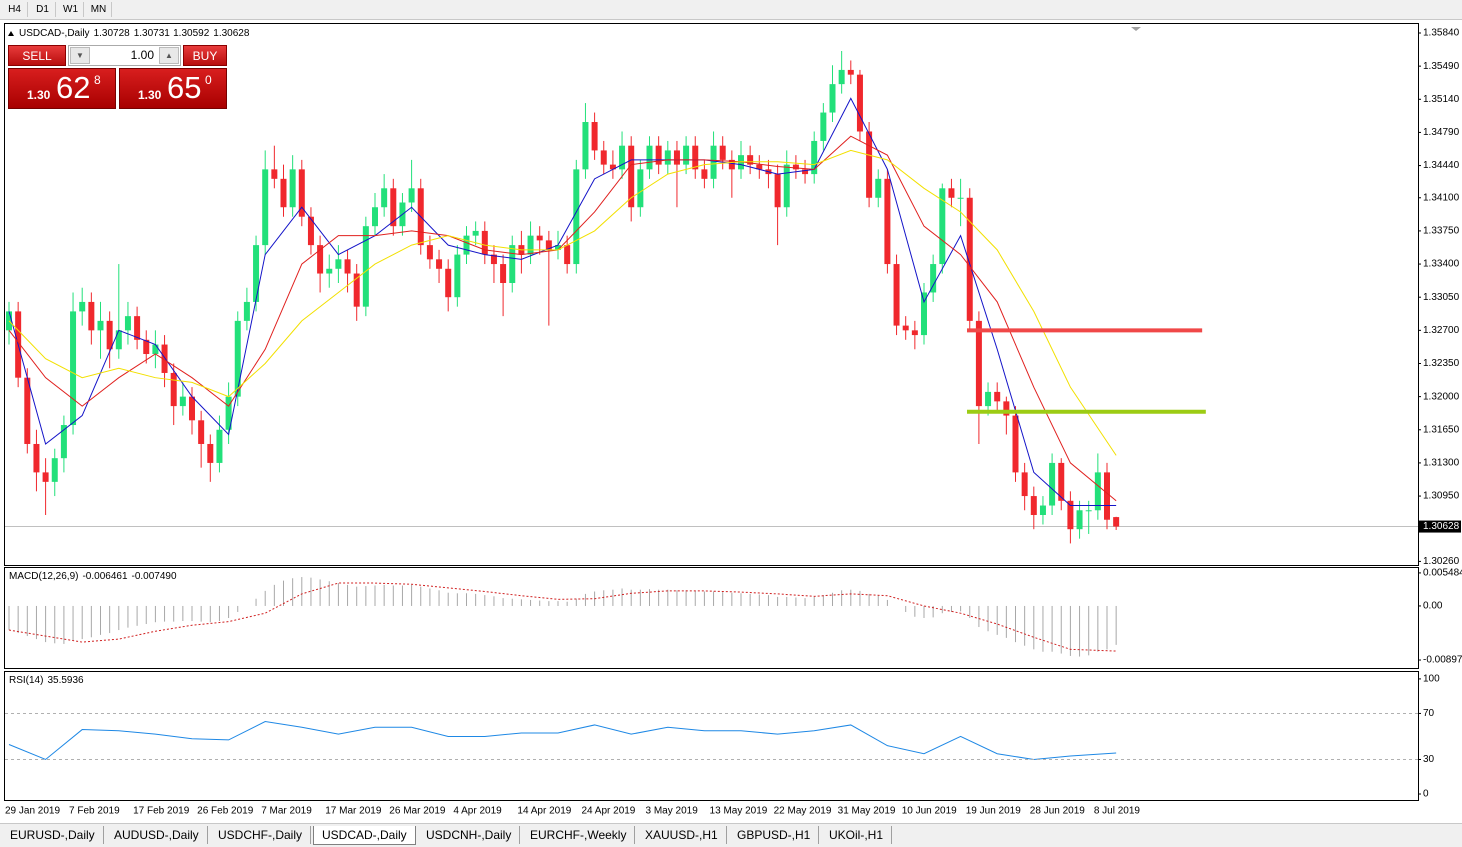  Describe the element at coordinates (43, 9) in the screenshot. I see `timeframe-button: D1` at that location.